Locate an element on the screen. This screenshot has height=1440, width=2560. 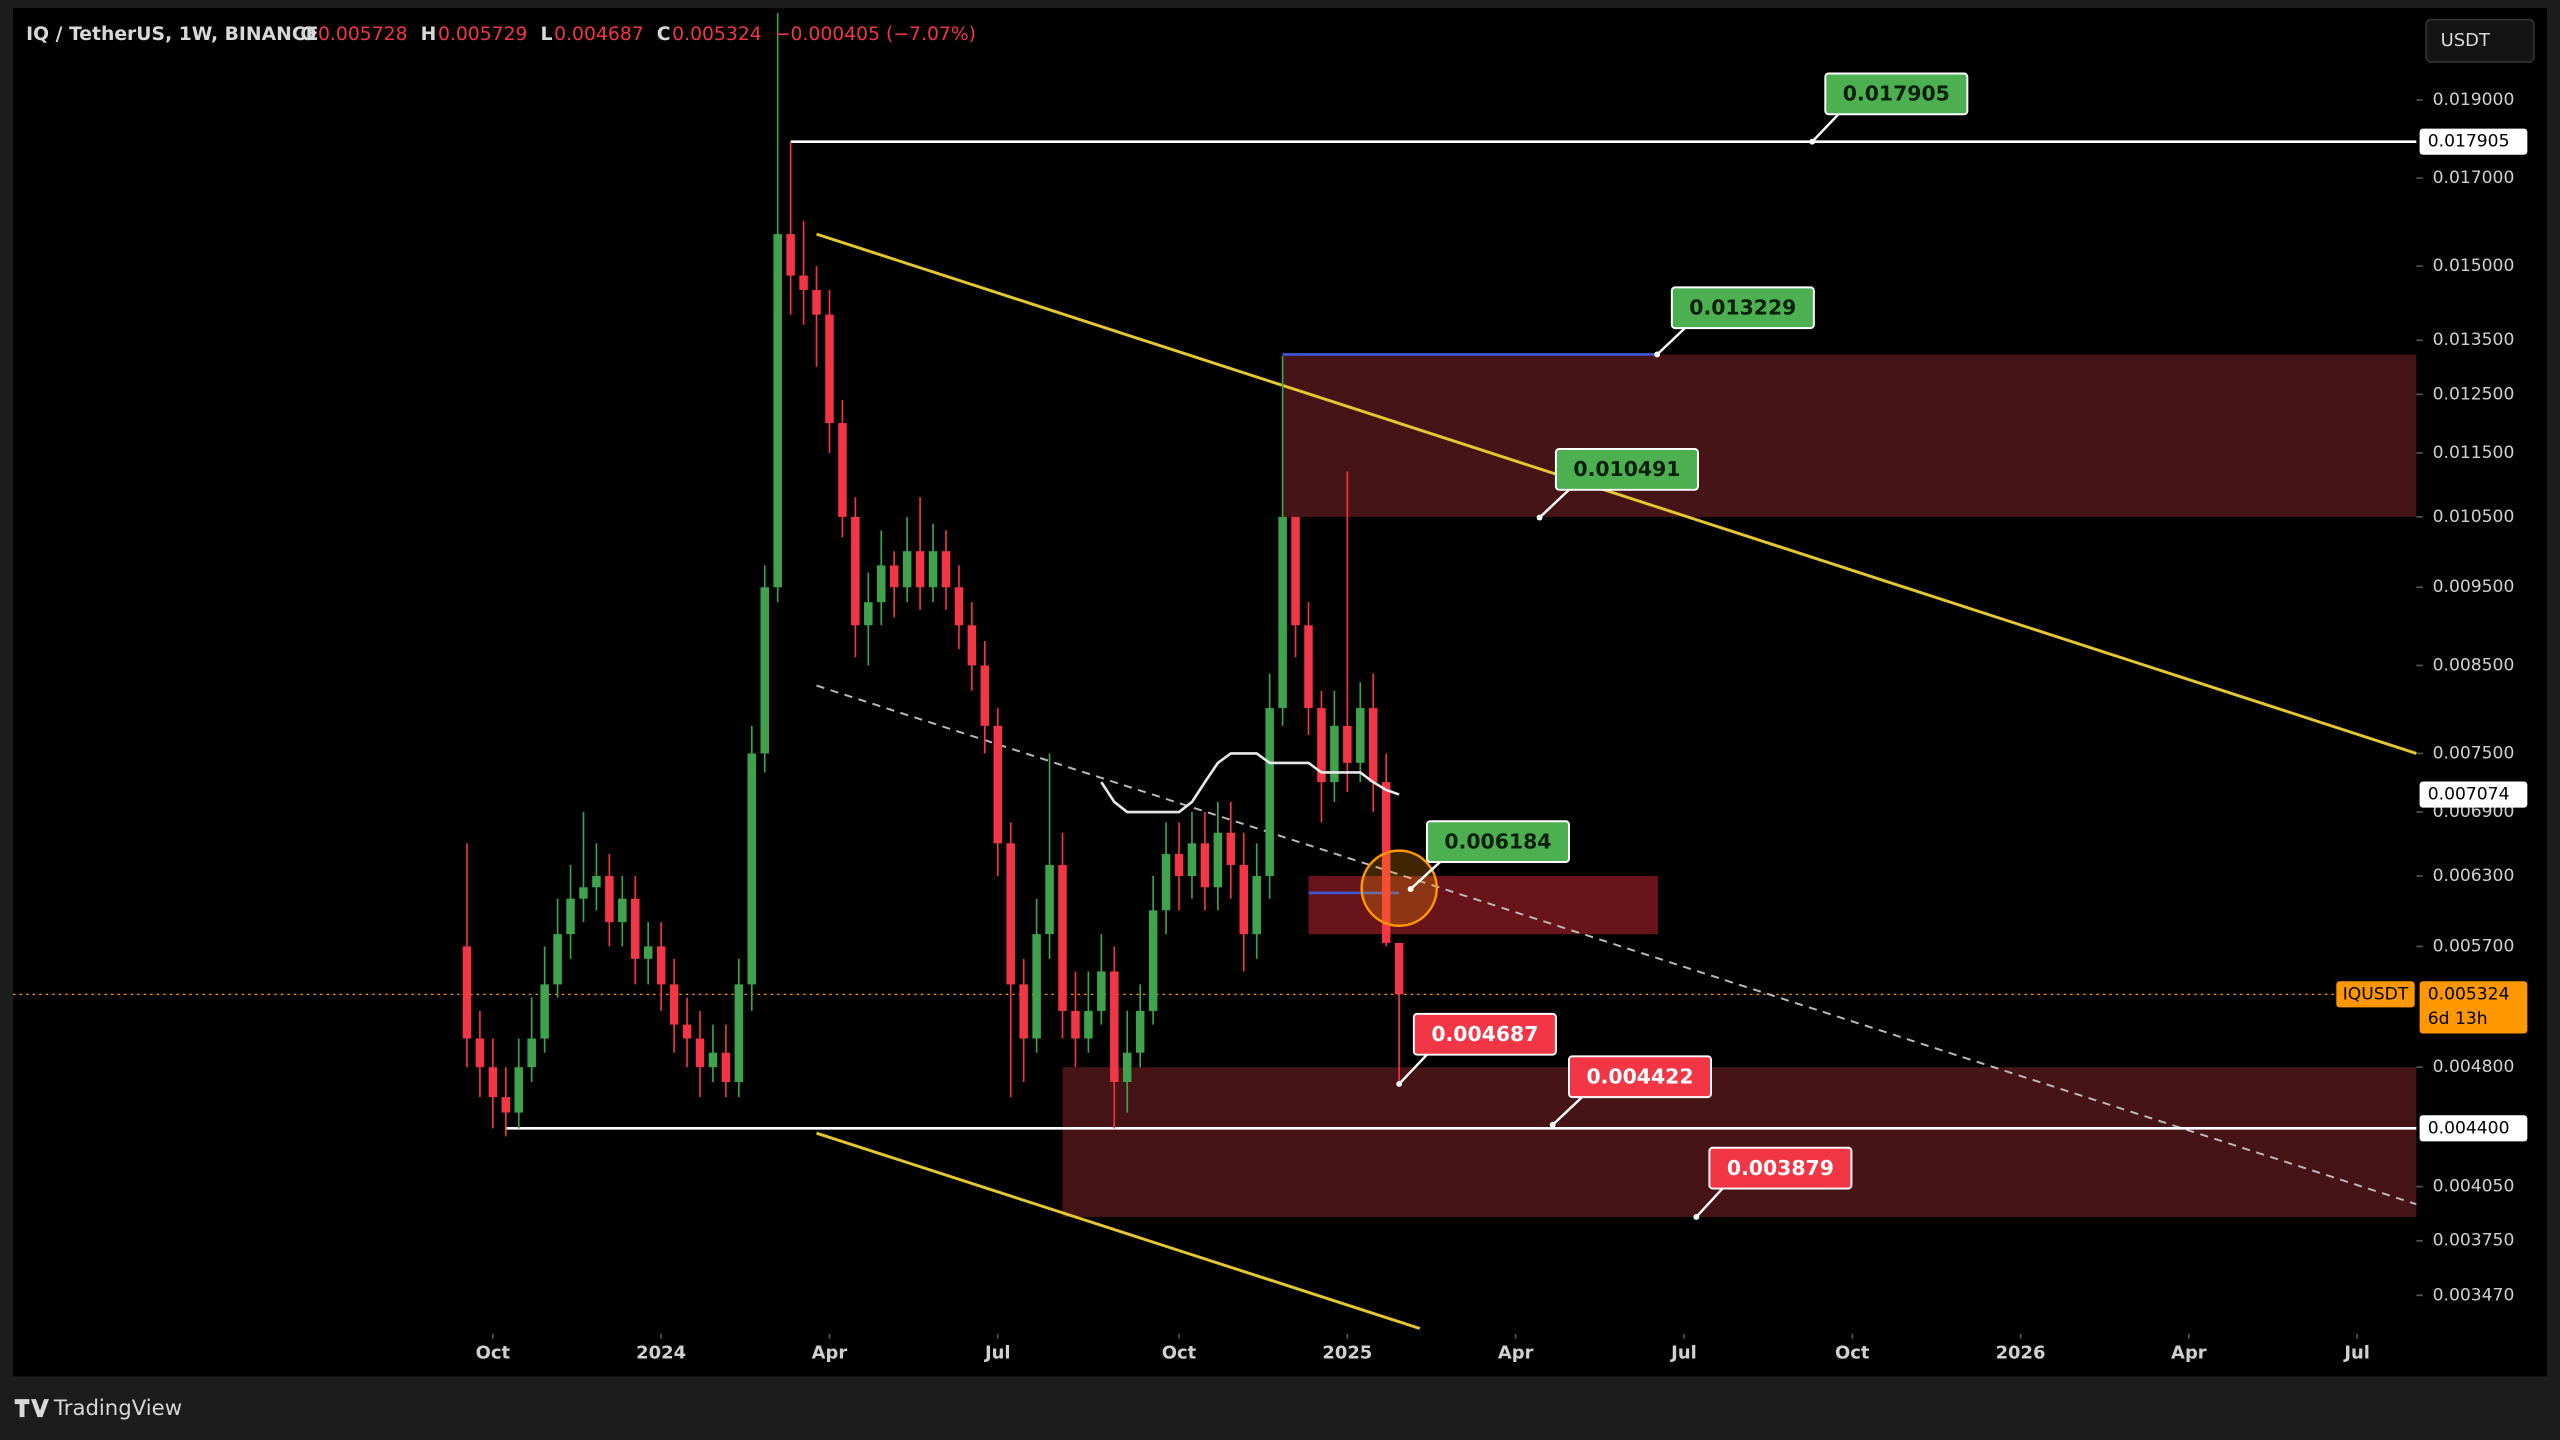
currency-button is located at coordinates (2480, 40).